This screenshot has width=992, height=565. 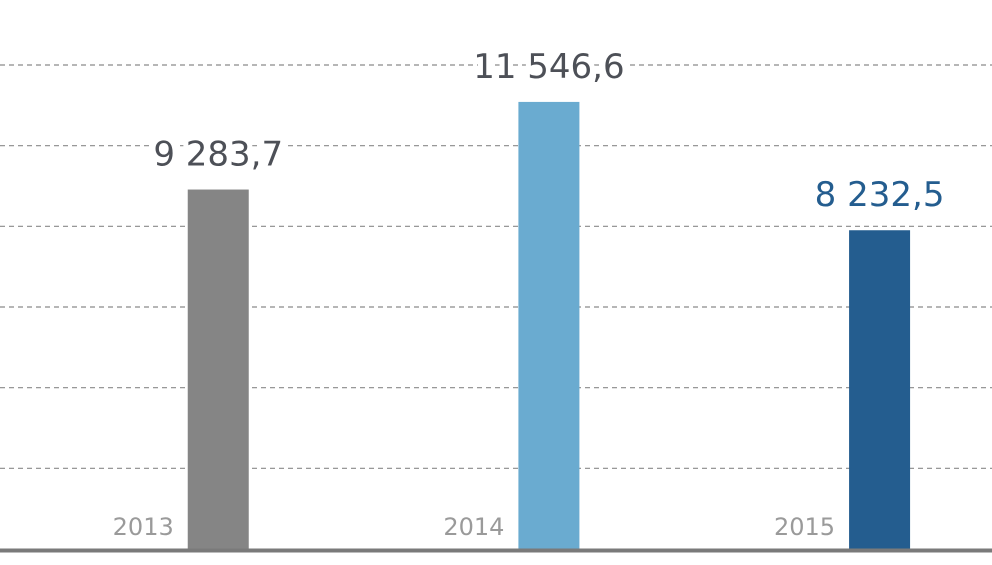 I want to click on category-label-2014: 2014, so click(x=473, y=527).